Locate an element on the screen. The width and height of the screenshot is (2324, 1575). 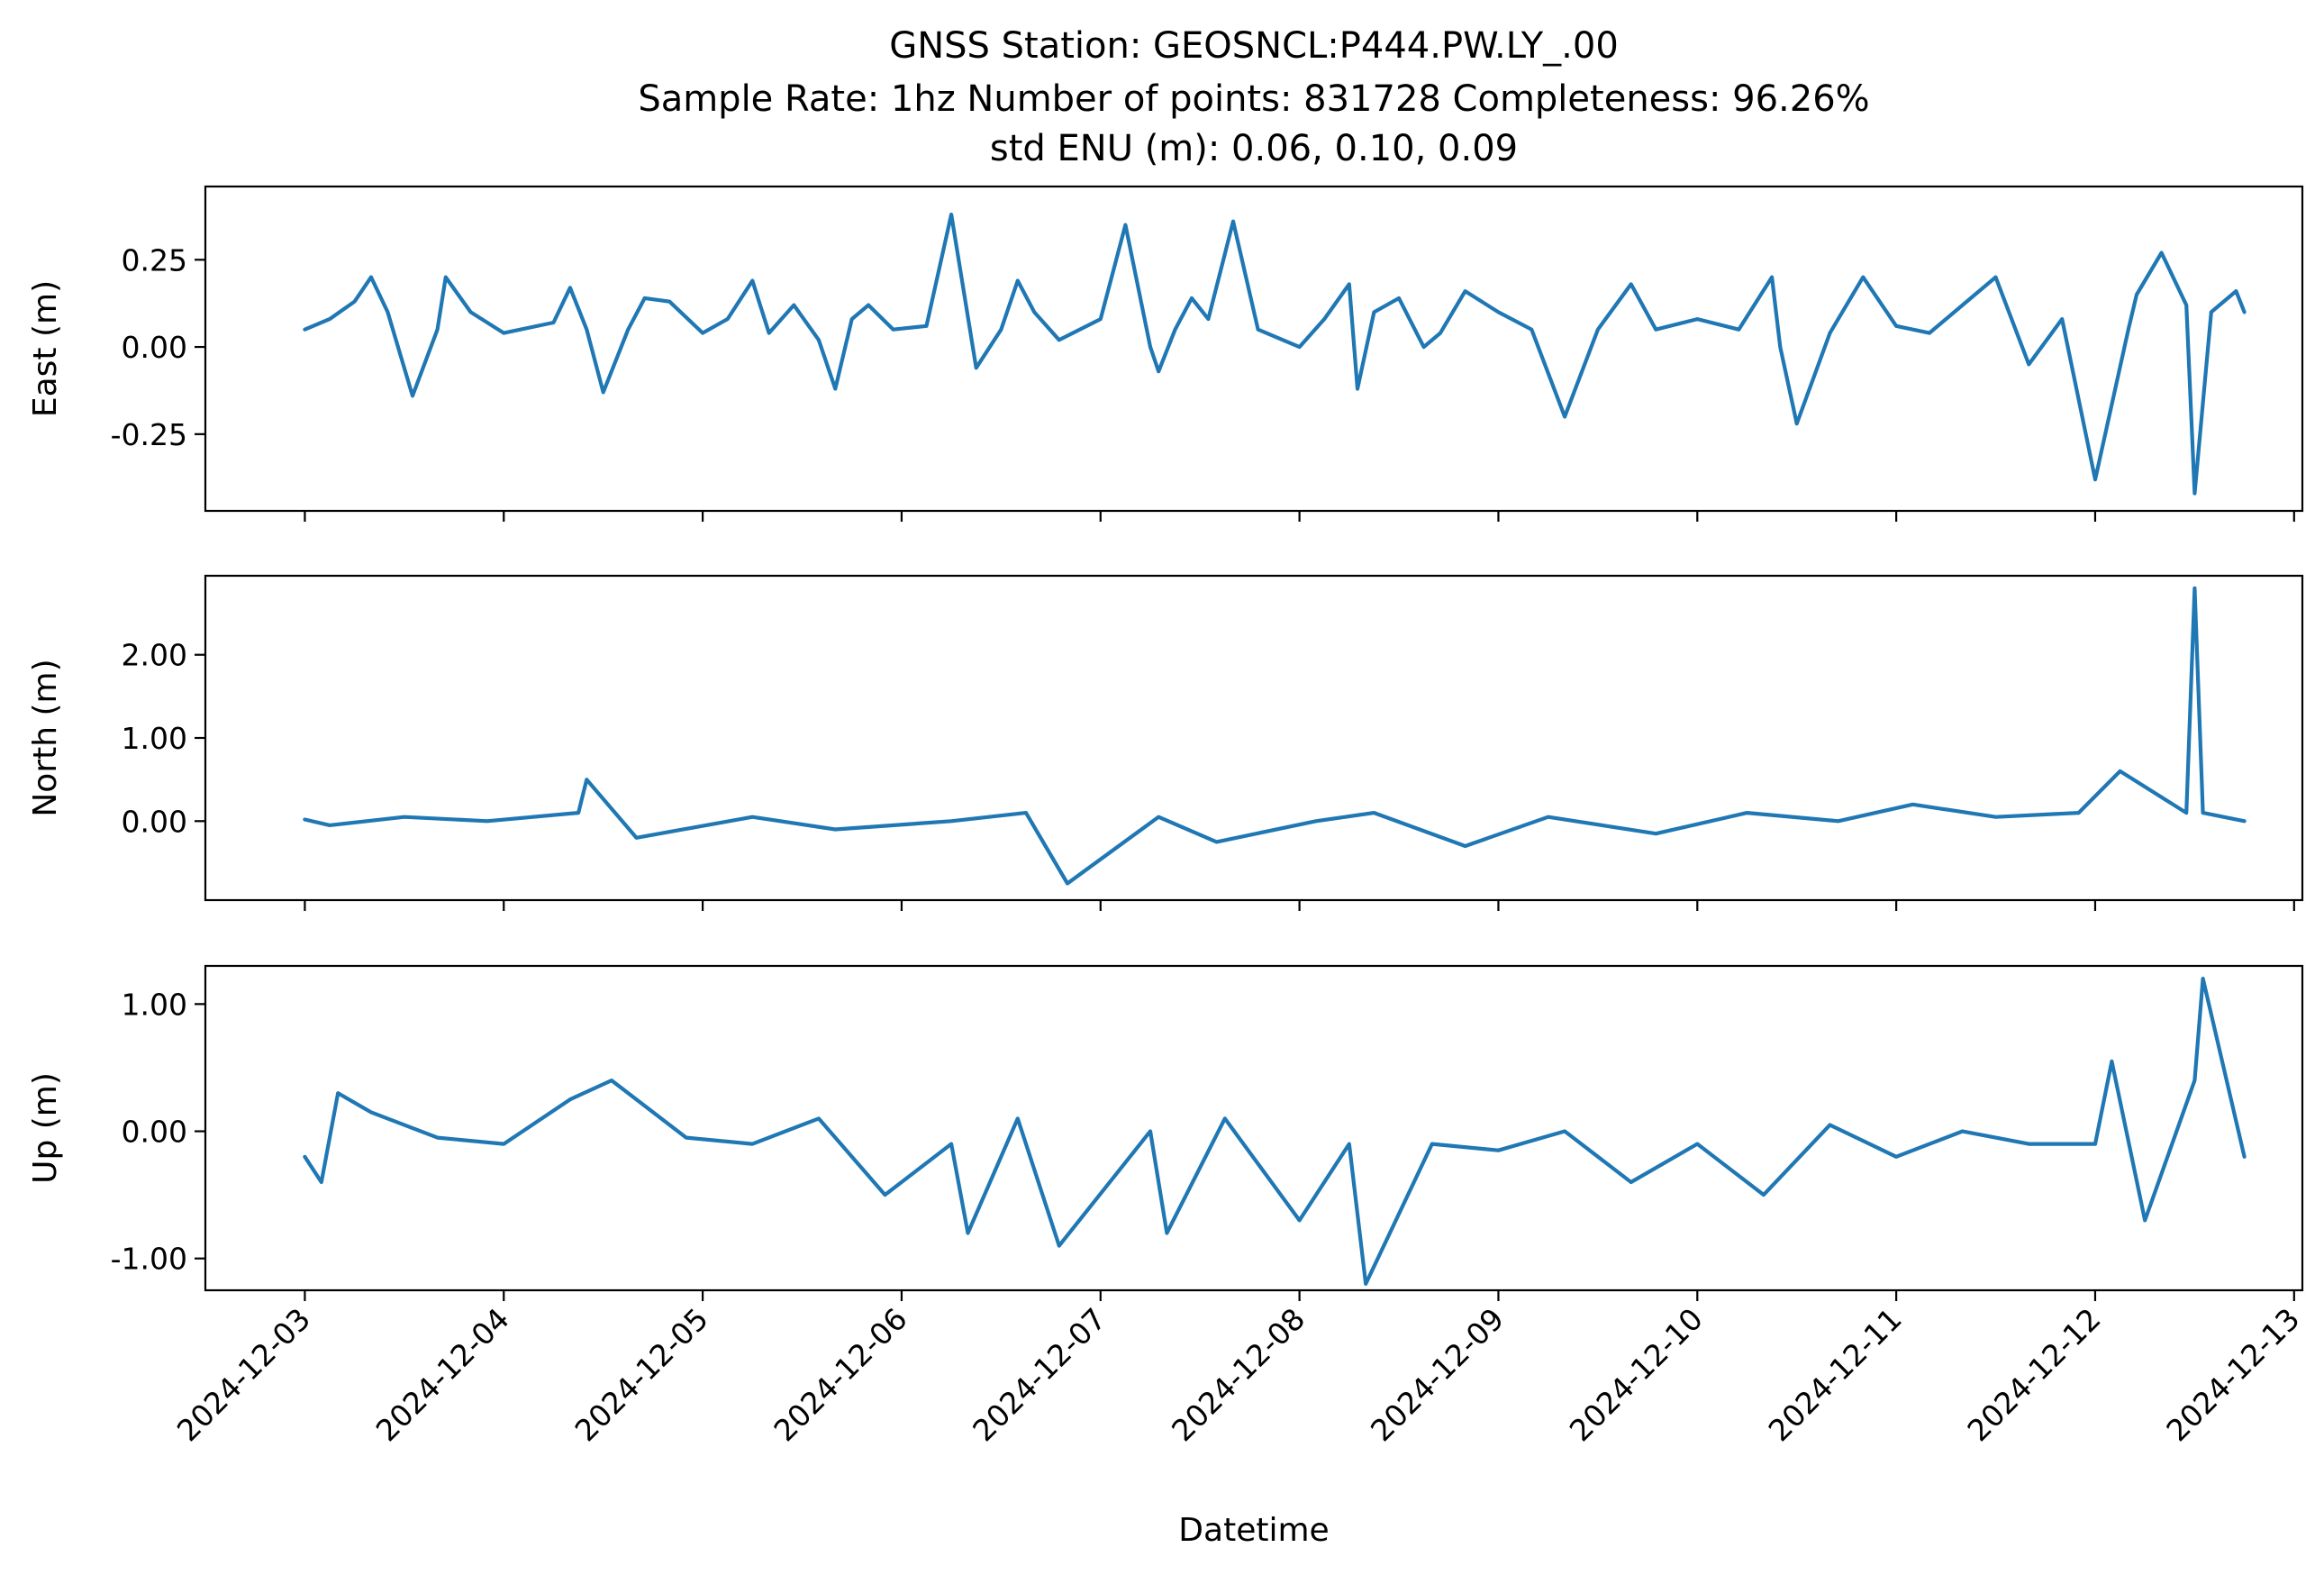
east-y-axis-label: East (m) is located at coordinates (46, 348).